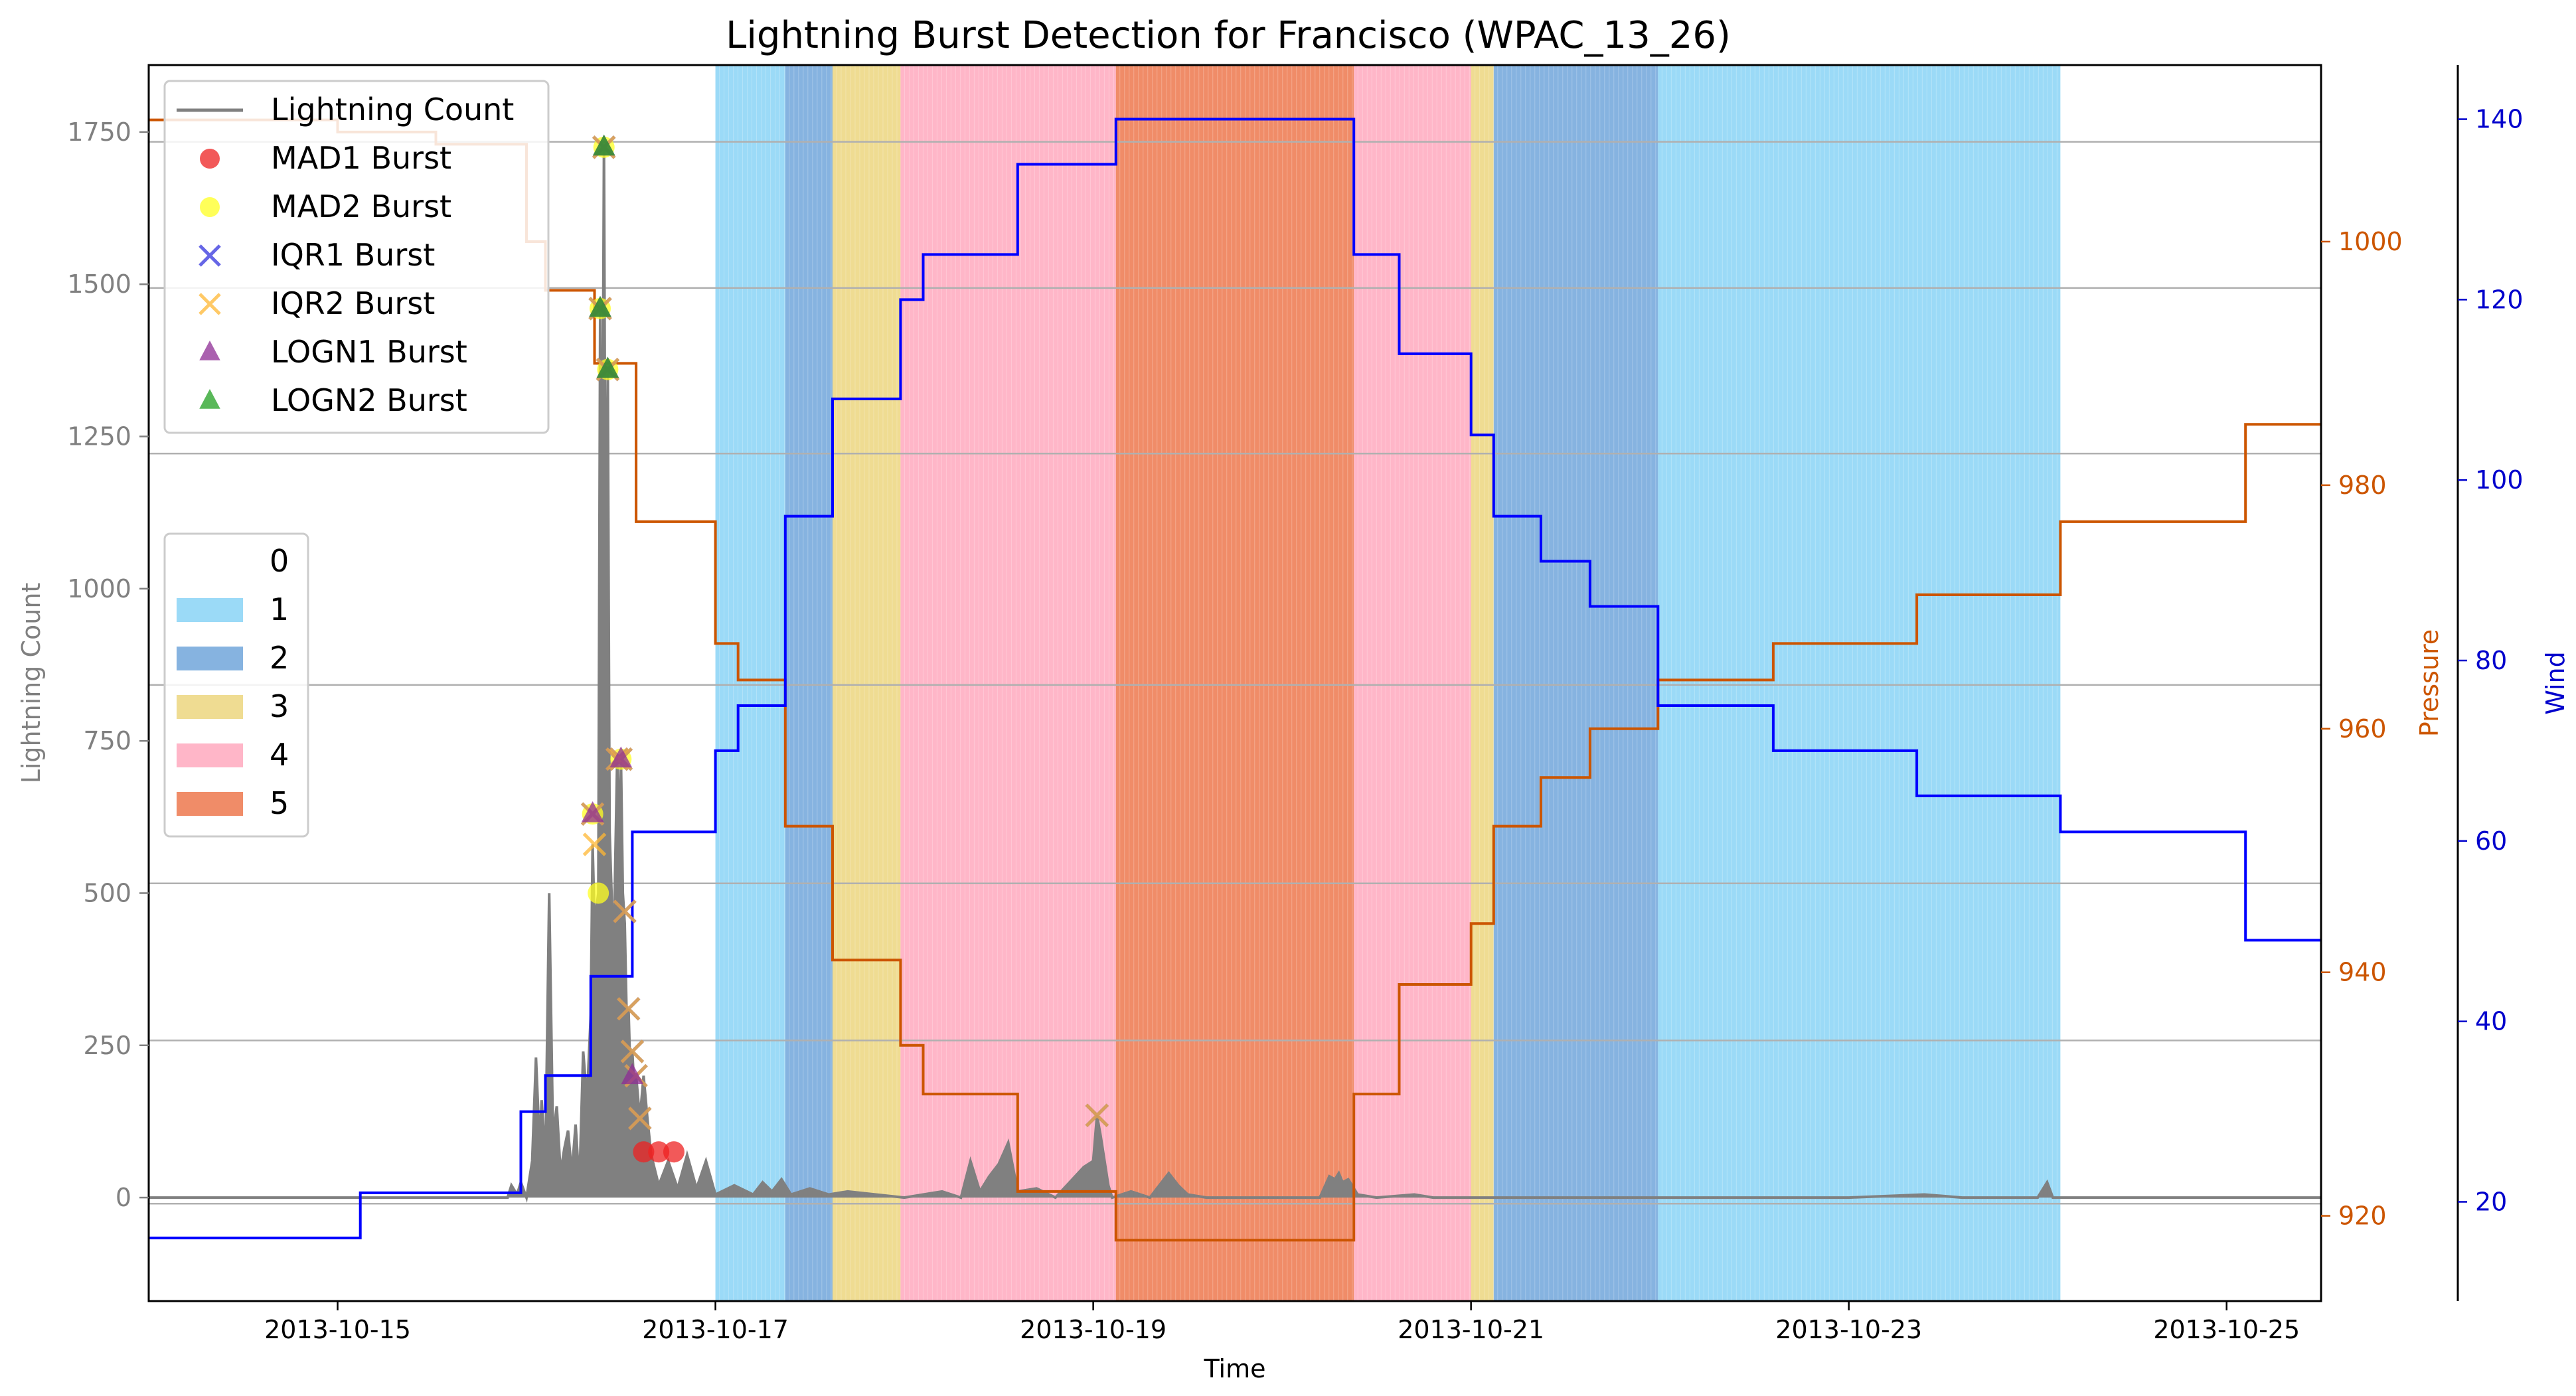  What do you see at coordinates (2499, 120) in the screenshot?
I see `wind-tick-label: 140` at bounding box center [2499, 120].